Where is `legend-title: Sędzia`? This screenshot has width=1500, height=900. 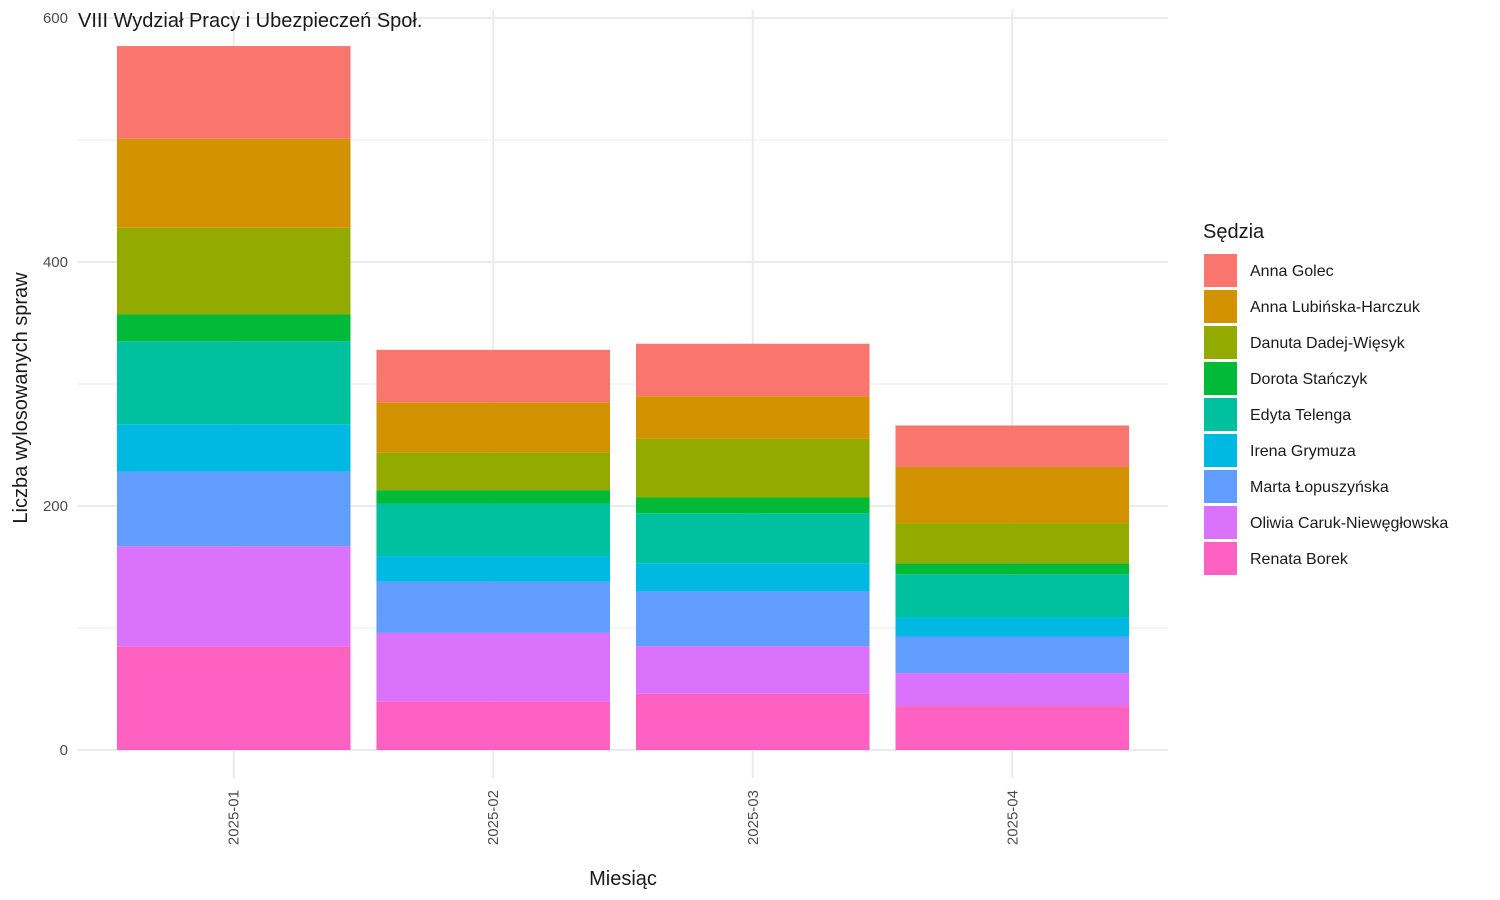 legend-title: Sędzia is located at coordinates (1234, 232).